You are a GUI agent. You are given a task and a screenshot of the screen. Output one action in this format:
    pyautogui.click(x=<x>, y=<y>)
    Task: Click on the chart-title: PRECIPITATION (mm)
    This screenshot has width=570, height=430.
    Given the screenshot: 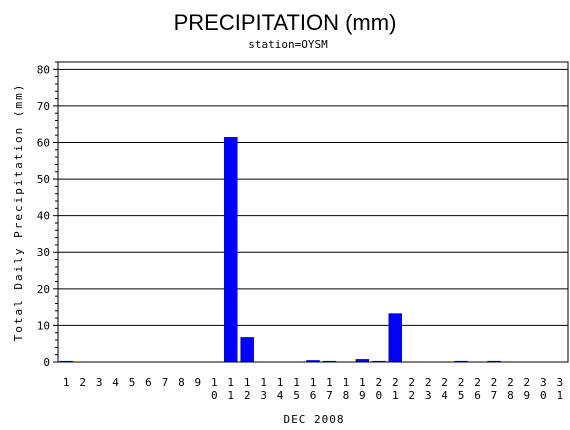 What is the action you would take?
    pyautogui.click(x=285, y=22)
    